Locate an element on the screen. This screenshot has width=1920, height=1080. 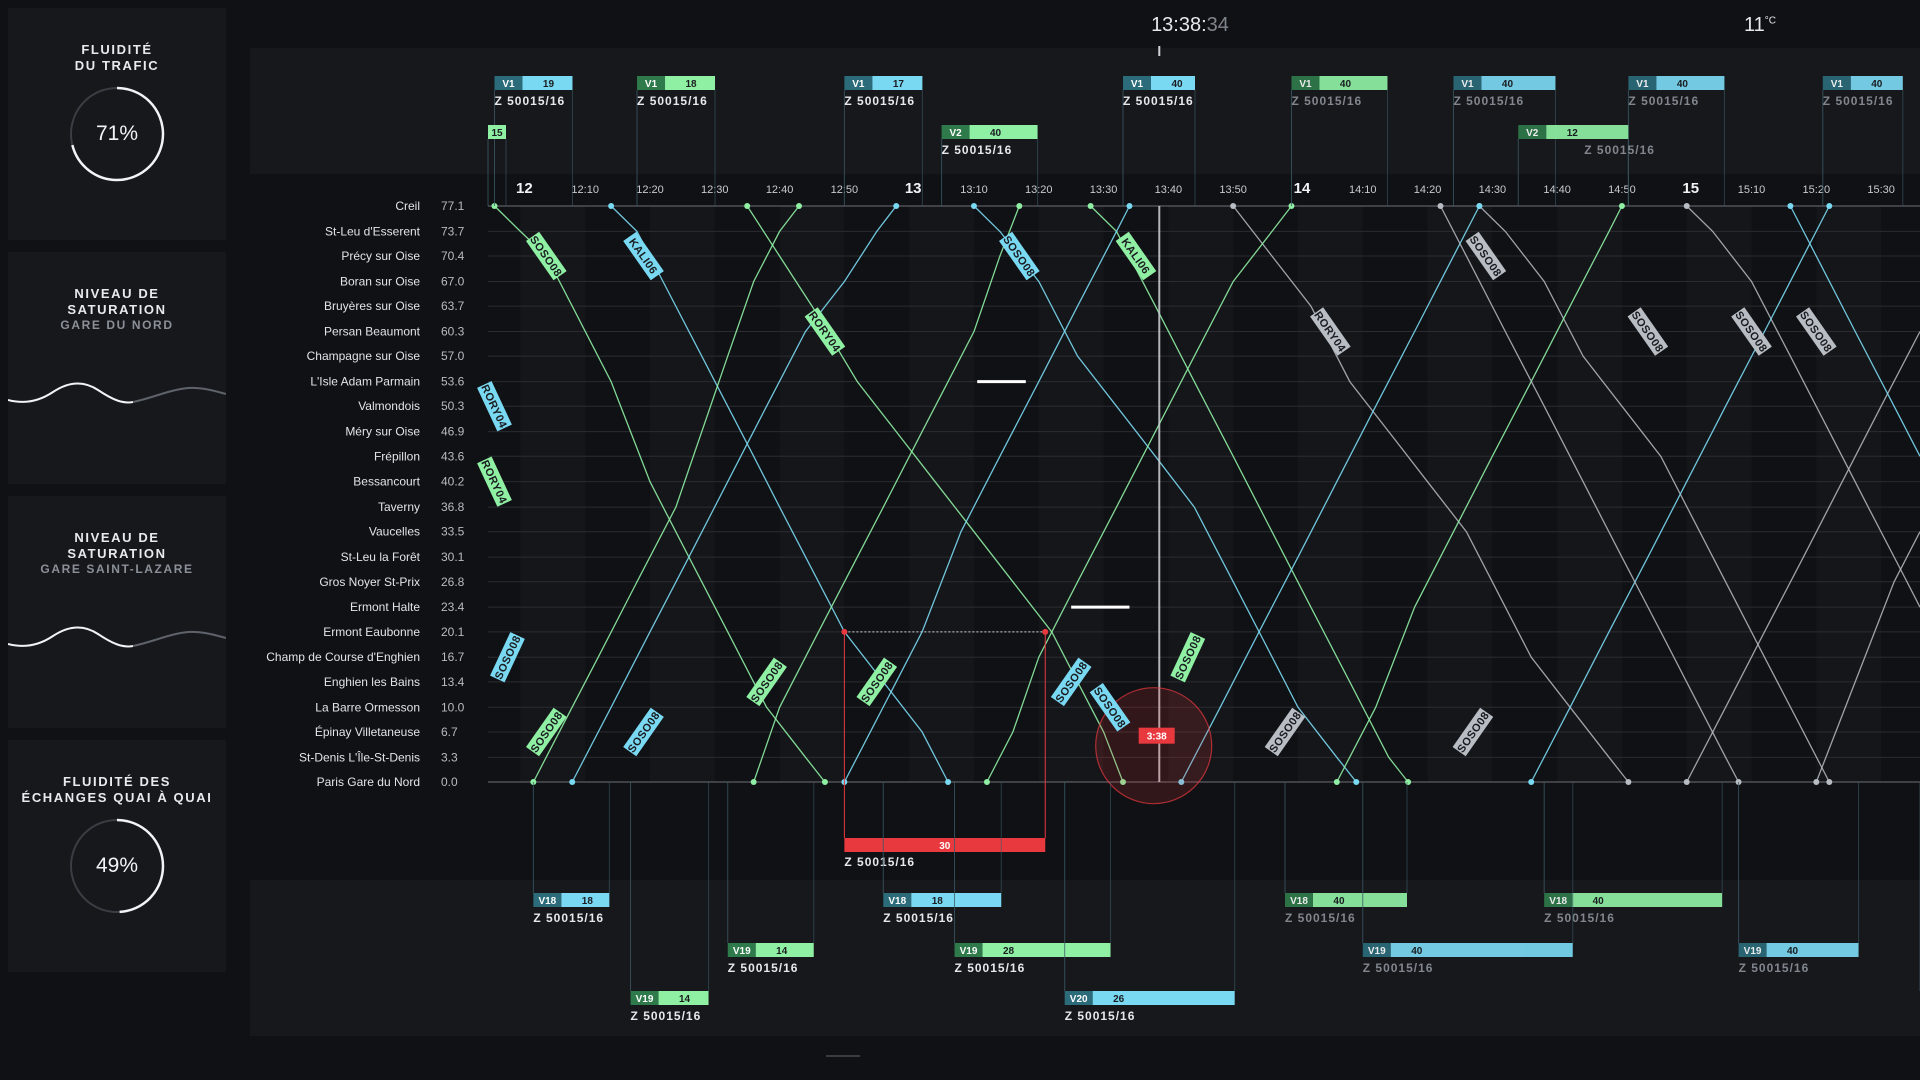
platform-tag-track: V18 is located at coordinates (1558, 901).